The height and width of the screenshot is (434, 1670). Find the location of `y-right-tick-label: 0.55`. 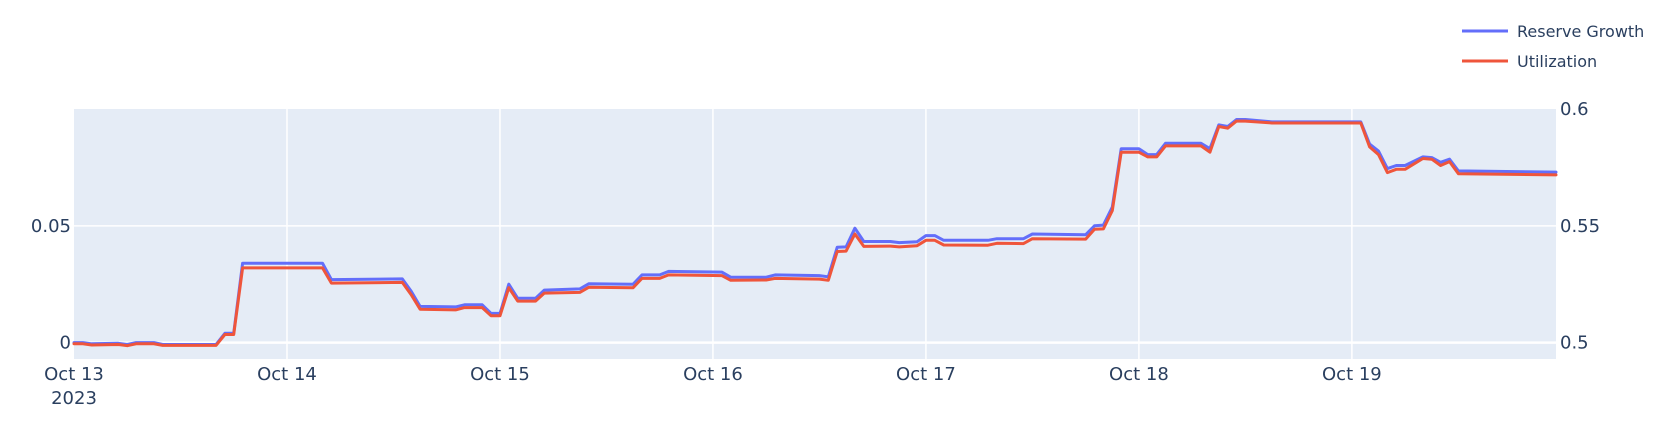

y-right-tick-label: 0.55 is located at coordinates (1580, 226).